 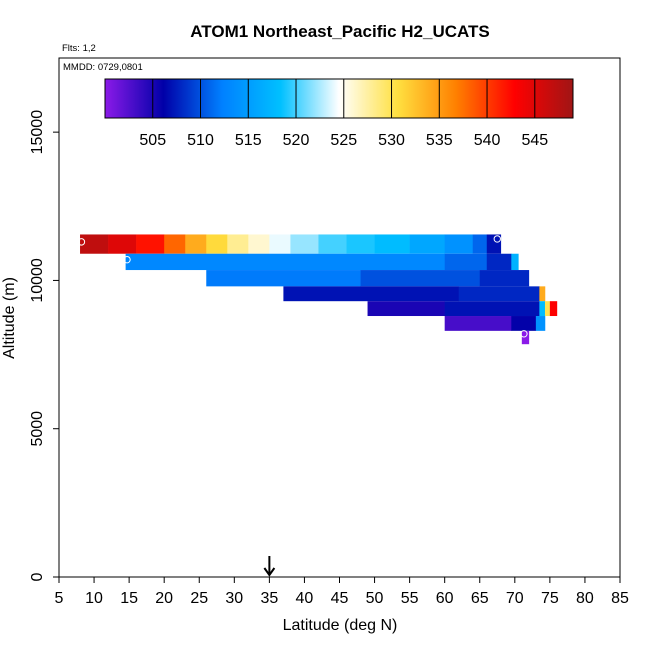 I want to click on x-tick-label: 65, so click(x=480, y=598).